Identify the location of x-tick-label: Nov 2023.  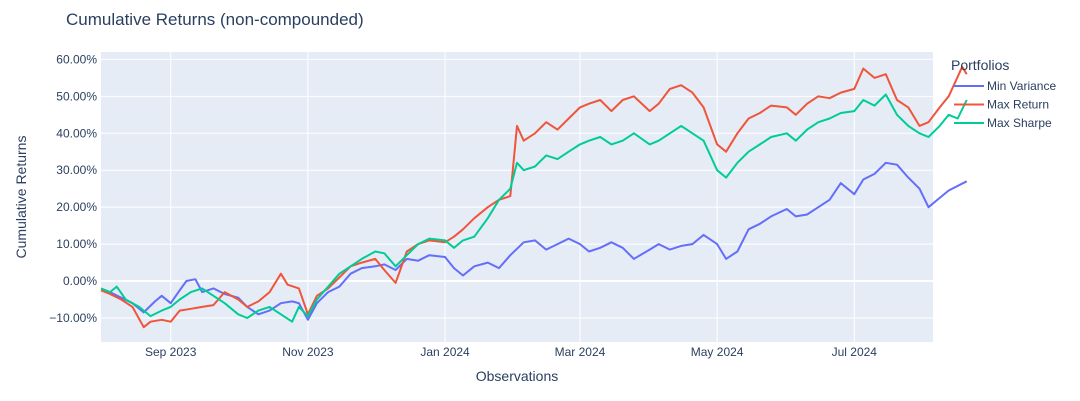
(308, 352).